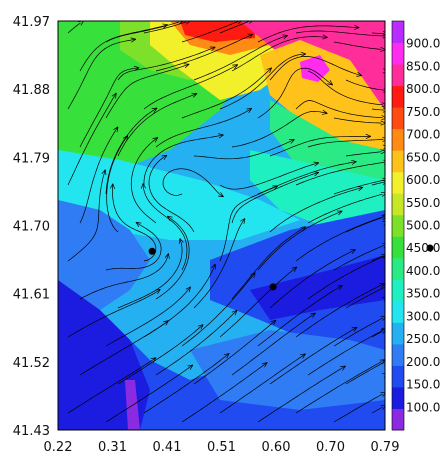  I want to click on colorbar-tick-label: 300.0, so click(423, 316).